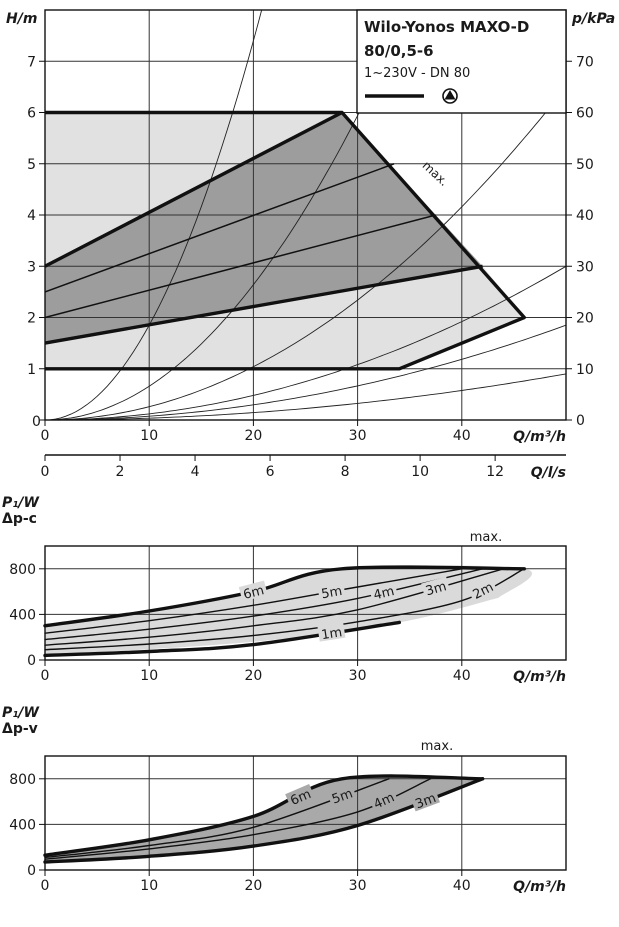 Image resolution: width=619 pixels, height=927 pixels. I want to click on head-y2-tick-label: 70, so click(585, 62).